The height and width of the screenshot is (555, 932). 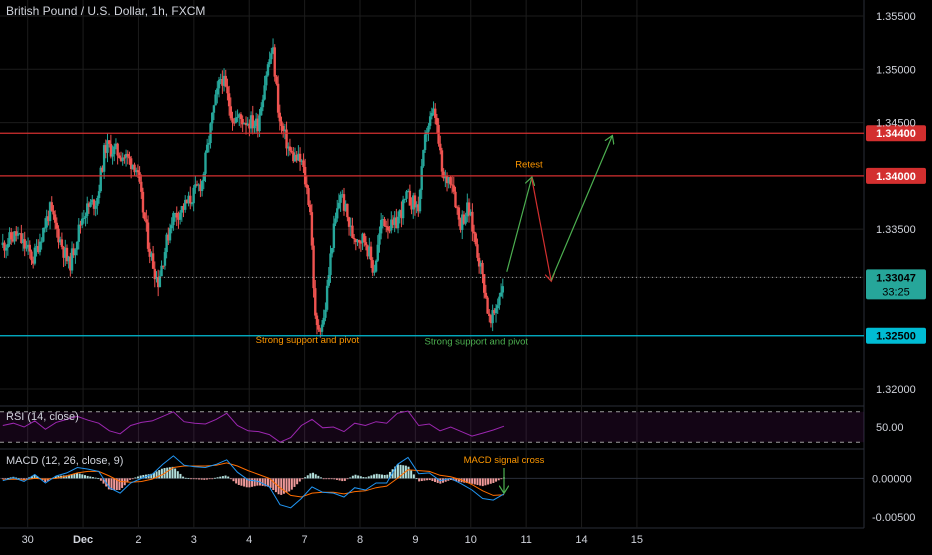 What do you see at coordinates (896, 335) in the screenshot?
I see `support-badge` at bounding box center [896, 335].